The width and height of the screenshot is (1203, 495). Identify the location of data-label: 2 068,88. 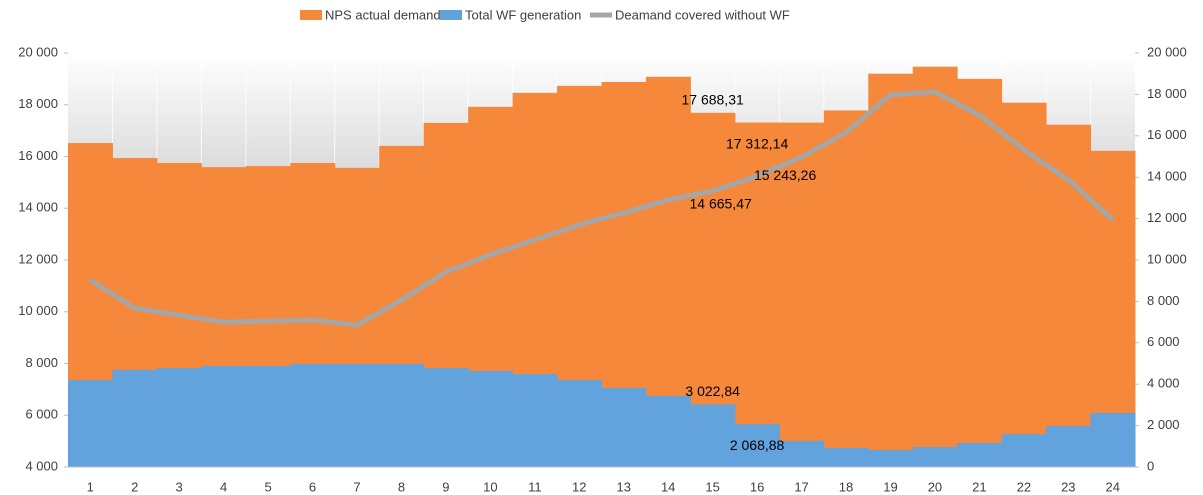
(757, 445).